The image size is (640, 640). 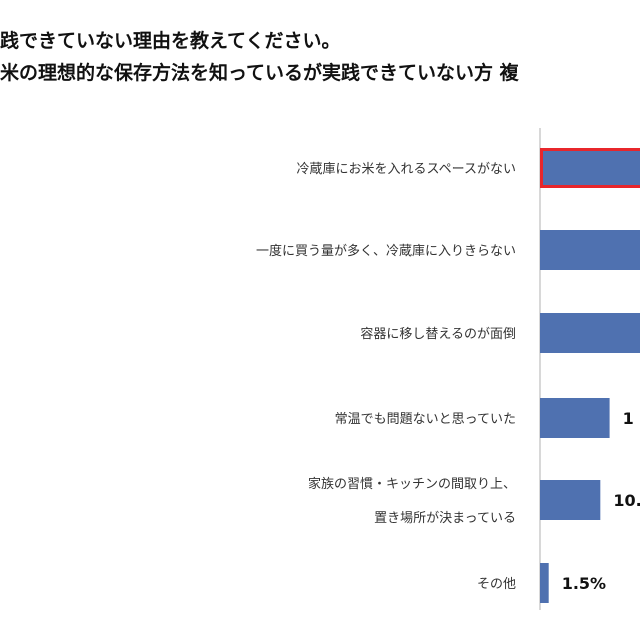 I want to click on chart-title-line-1: 践できていない理由を教えてください。, so click(x=170, y=41).